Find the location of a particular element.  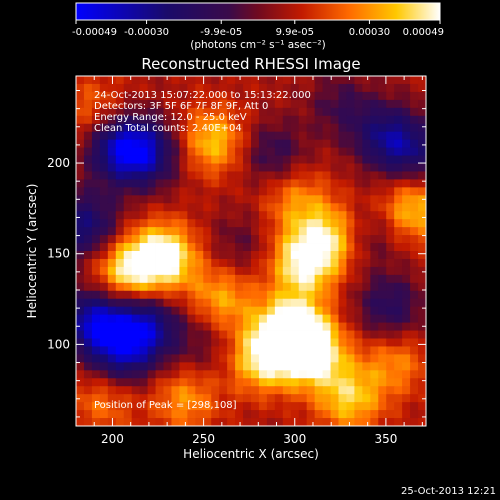

annotation-line: Clean Total counts: 2.40E+04 is located at coordinates (168, 128).